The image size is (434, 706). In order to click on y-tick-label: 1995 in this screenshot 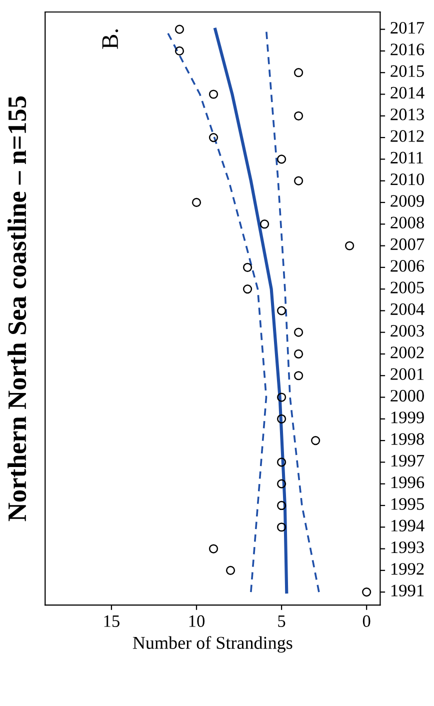, I will do `click(407, 504)`.